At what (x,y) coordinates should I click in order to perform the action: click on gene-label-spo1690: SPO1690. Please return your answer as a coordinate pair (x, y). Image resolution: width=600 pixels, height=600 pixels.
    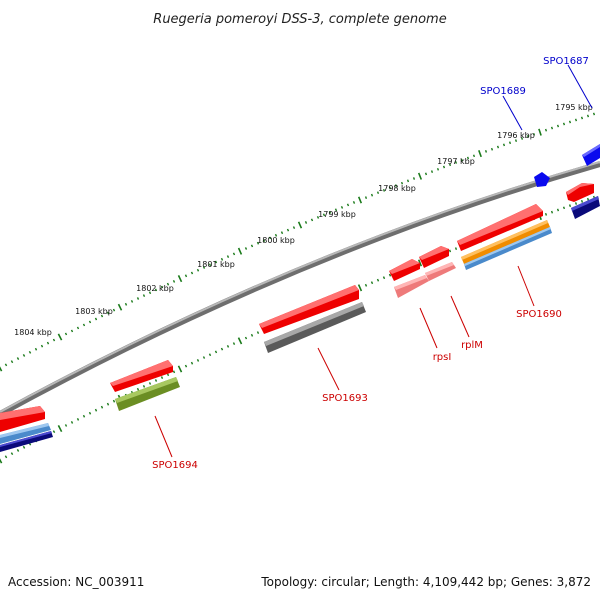
    Looking at the image, I should click on (539, 314).